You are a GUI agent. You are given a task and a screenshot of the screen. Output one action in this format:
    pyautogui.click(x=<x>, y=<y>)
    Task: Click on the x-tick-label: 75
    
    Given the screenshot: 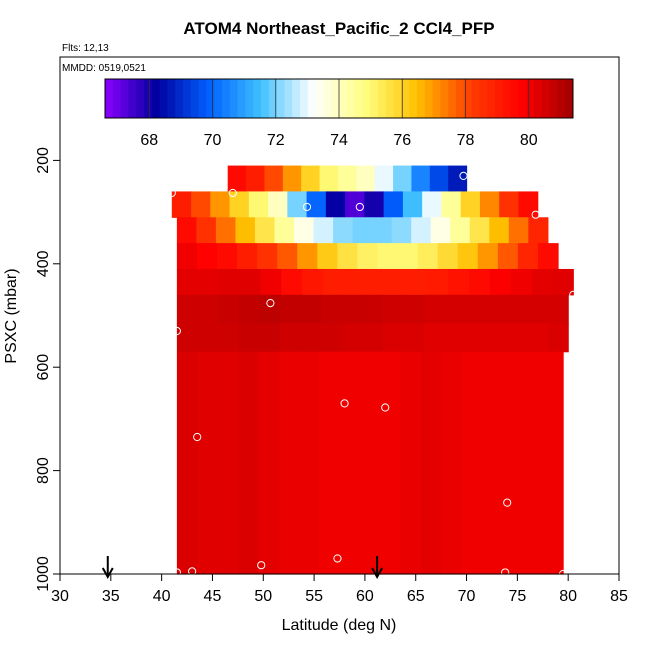 What is the action you would take?
    pyautogui.click(x=517, y=596)
    